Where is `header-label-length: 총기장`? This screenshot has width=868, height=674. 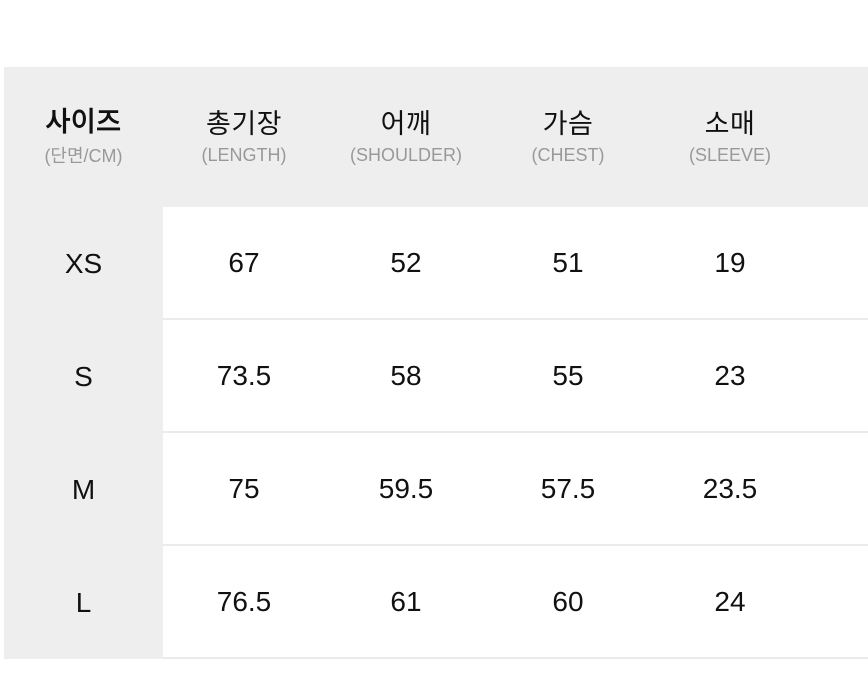
header-label-length: 총기장 is located at coordinates (244, 124).